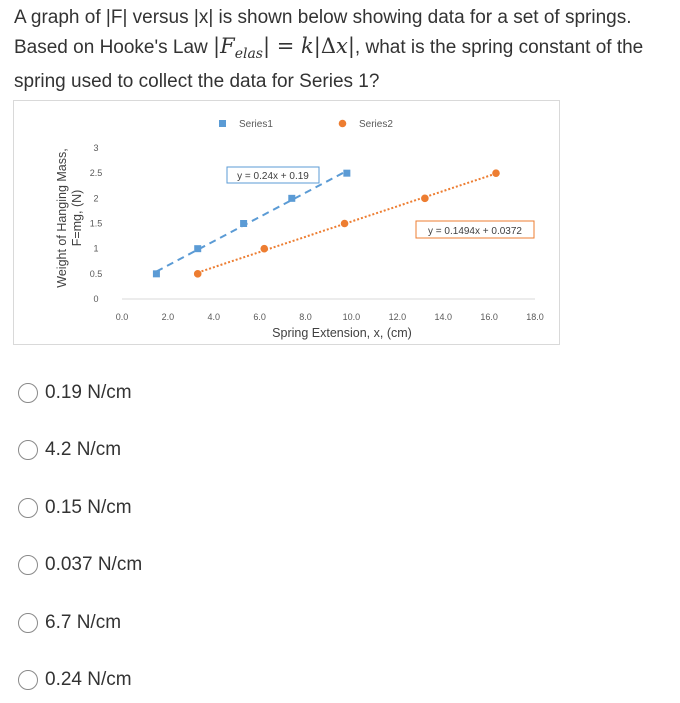  Describe the element at coordinates (88, 392) in the screenshot. I see `answer-option-label: 0.19 N/cm` at that location.